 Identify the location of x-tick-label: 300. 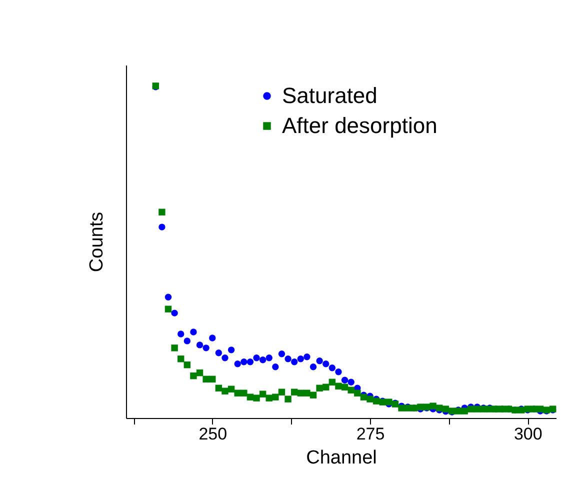
(528, 434).